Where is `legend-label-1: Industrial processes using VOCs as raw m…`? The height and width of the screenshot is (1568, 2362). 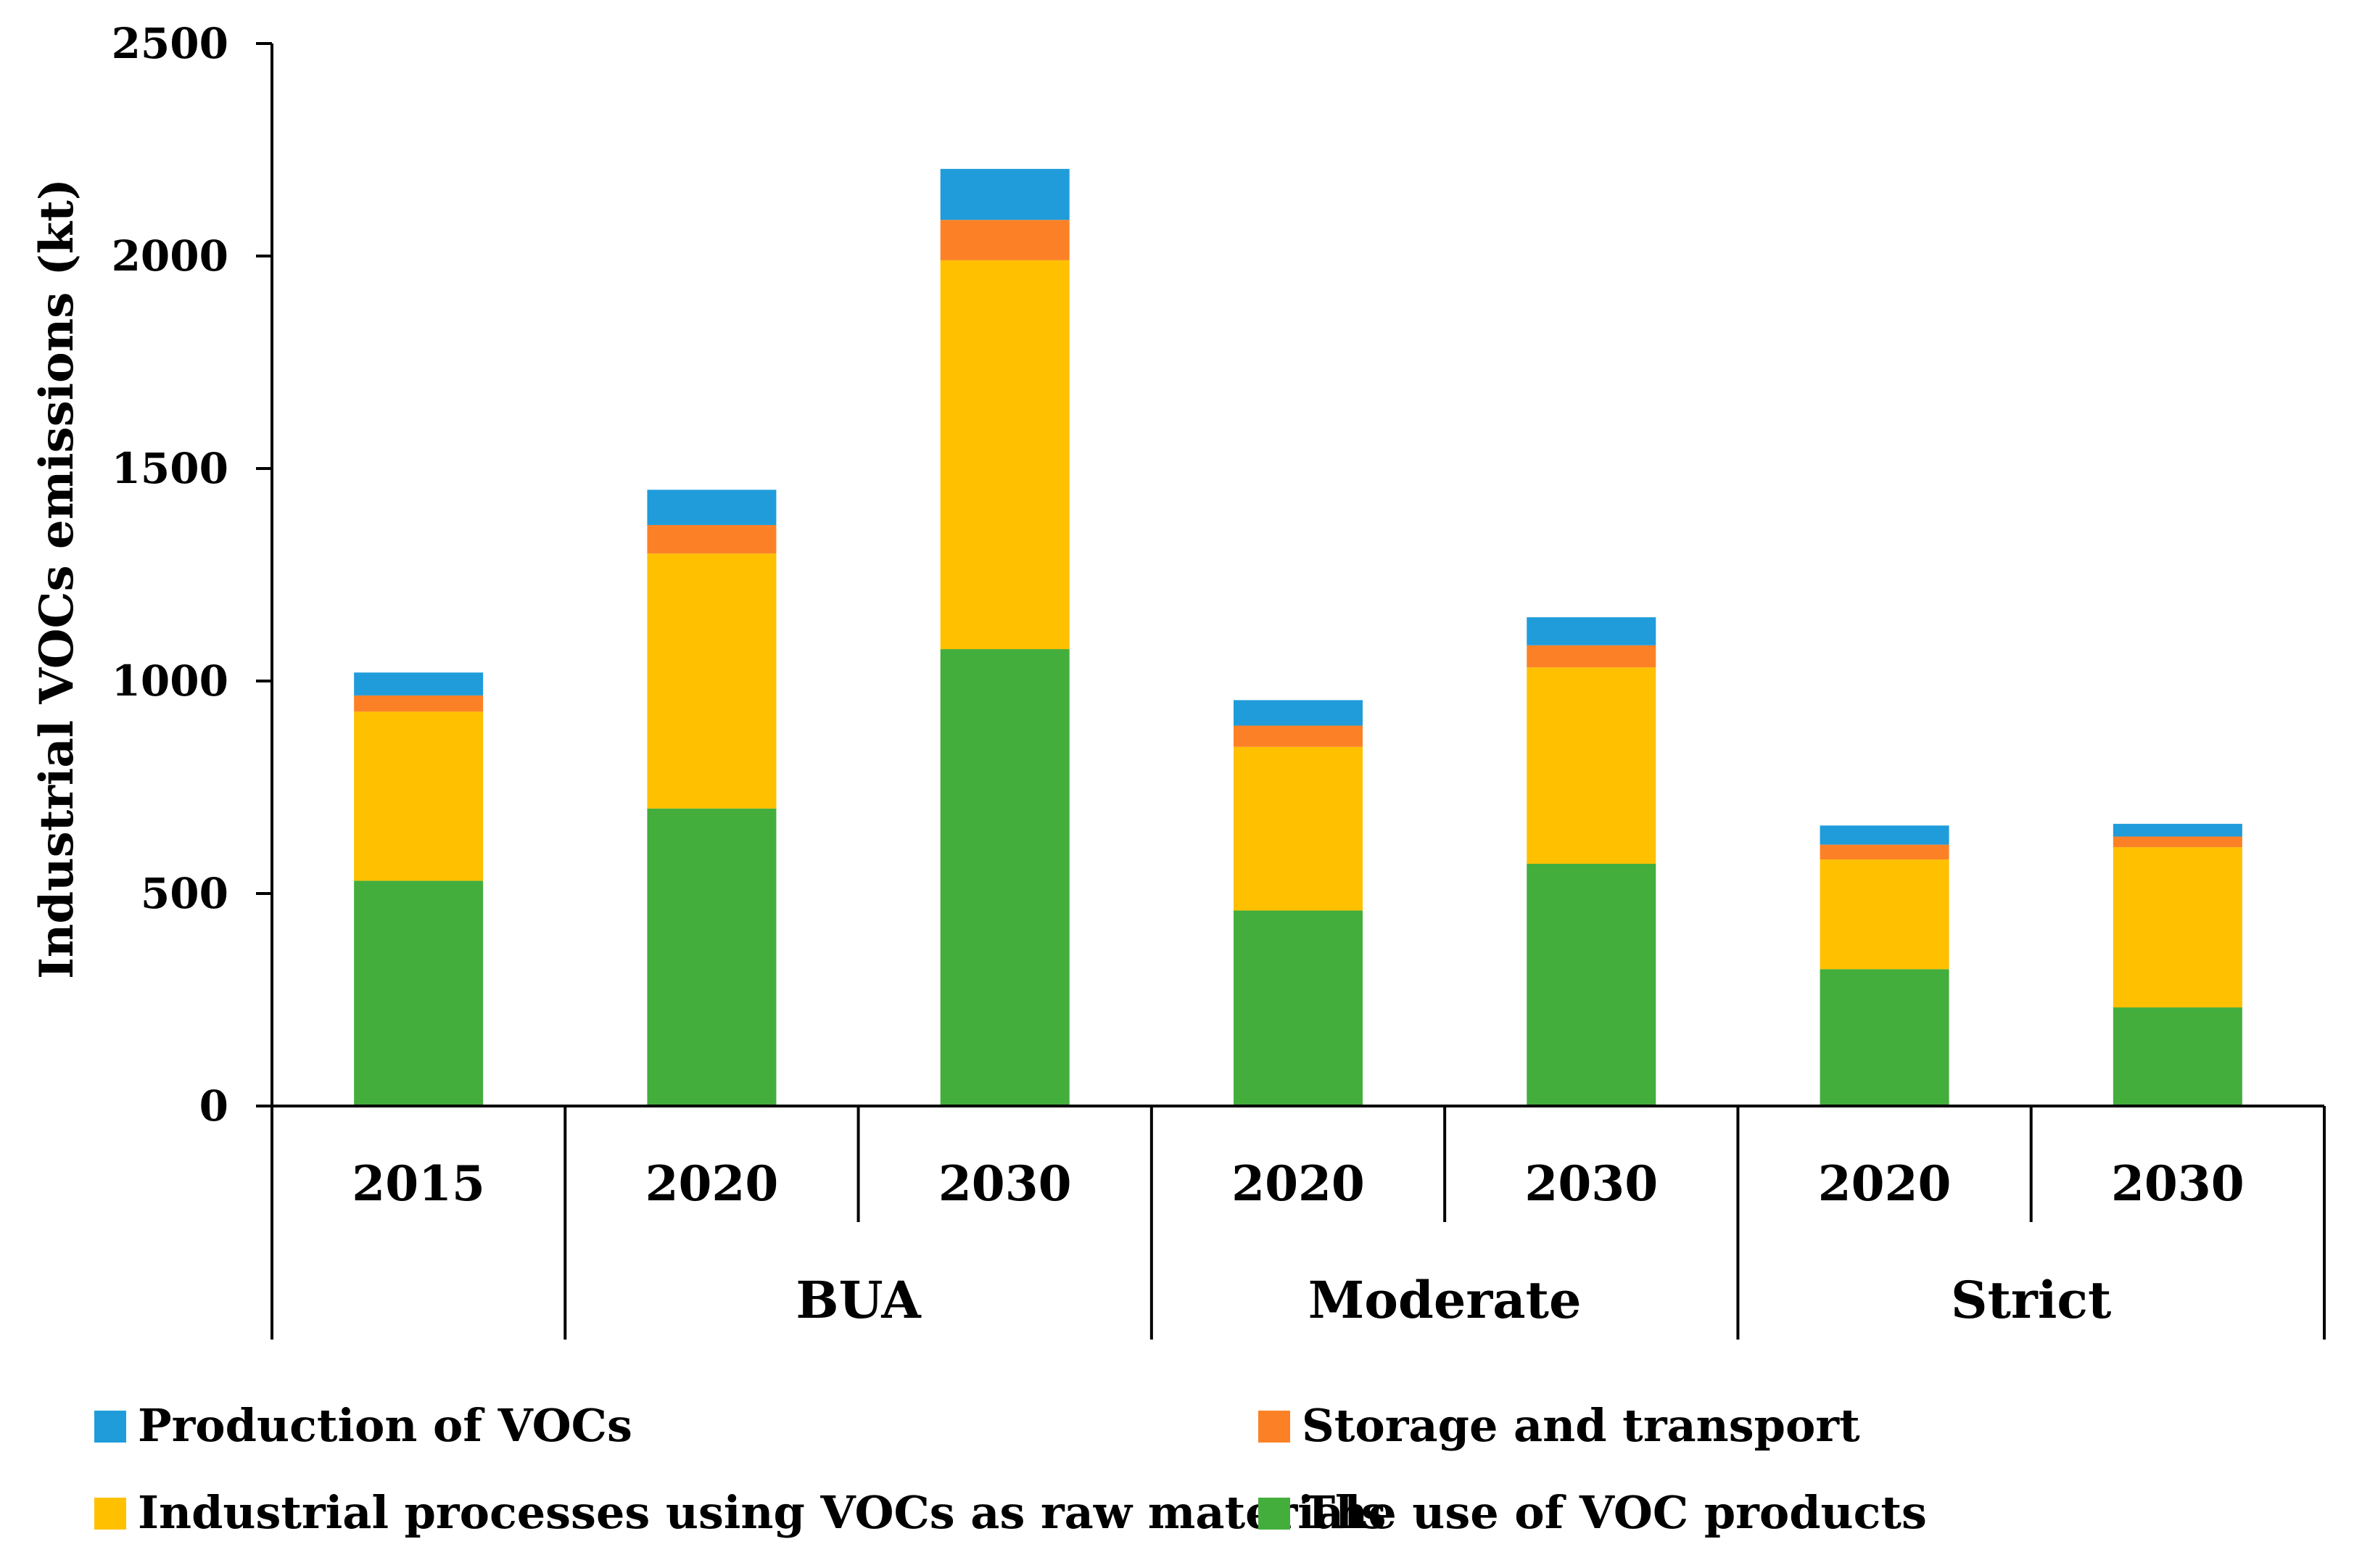 legend-label-1: Industrial processes using VOCs as raw m… is located at coordinates (762, 1512).